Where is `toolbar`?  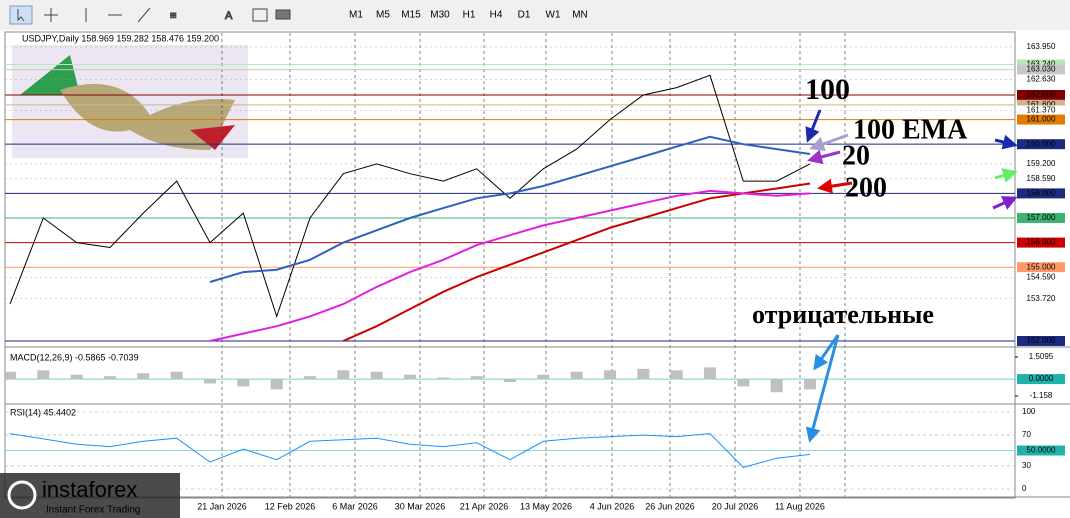
toolbar is located at coordinates (535, 15).